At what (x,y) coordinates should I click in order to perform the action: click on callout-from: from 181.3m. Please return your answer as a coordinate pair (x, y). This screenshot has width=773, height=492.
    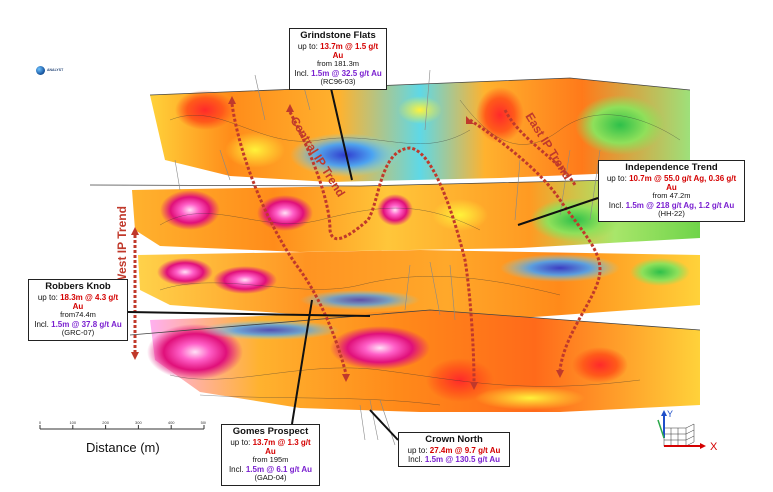
    Looking at the image, I should click on (338, 64).